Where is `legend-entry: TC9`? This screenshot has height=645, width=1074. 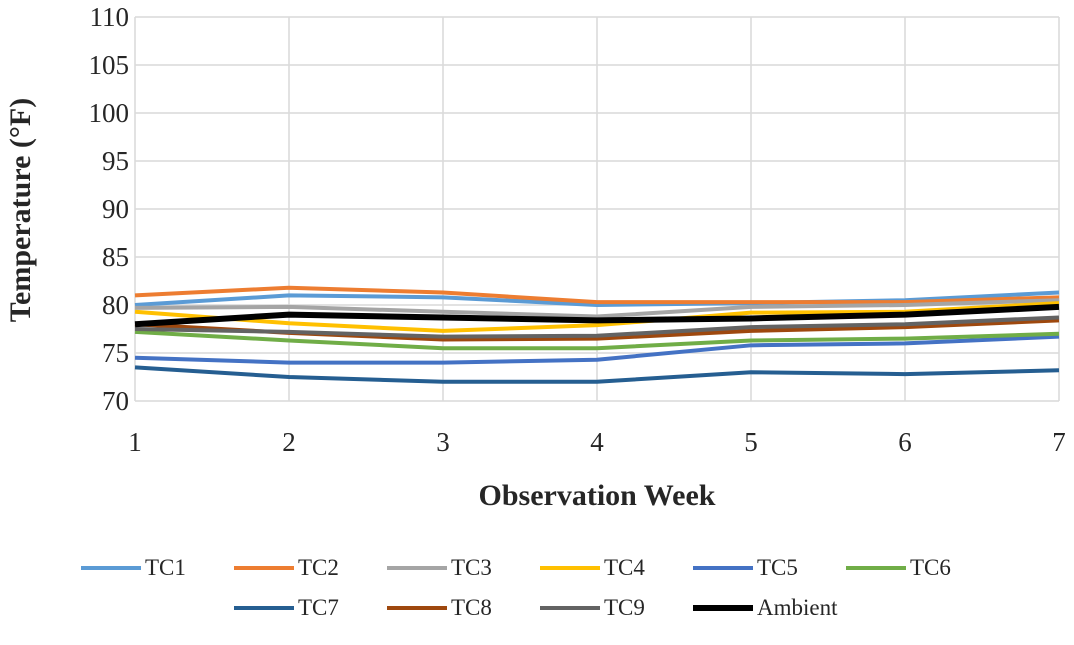 legend-entry: TC9 is located at coordinates (616, 608).